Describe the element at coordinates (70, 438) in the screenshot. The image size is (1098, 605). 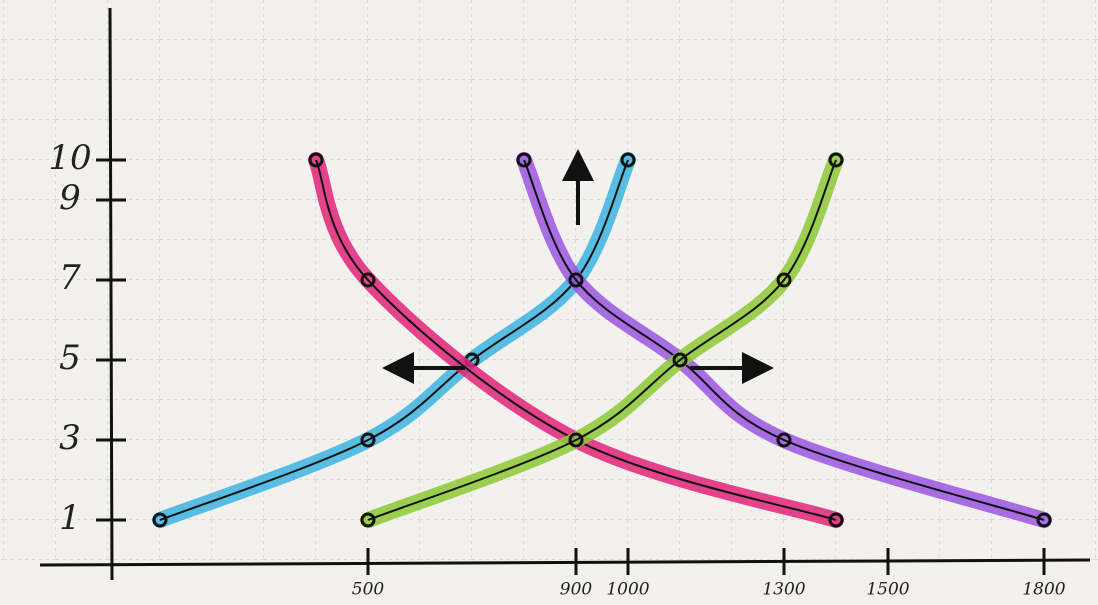
I see `y-tick-label: 3` at that location.